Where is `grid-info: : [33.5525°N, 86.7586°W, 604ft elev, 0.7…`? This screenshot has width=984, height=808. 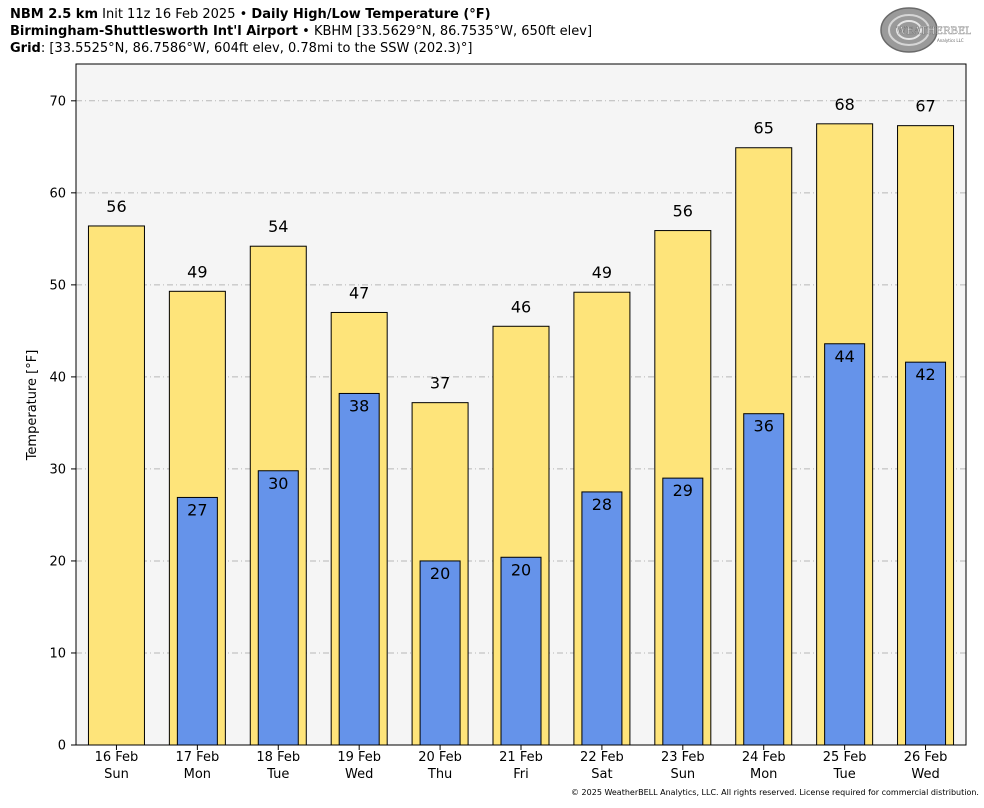
grid-info: : [33.5525°N, 86.7586°W, 604ft elev, 0.7… is located at coordinates (256, 48).